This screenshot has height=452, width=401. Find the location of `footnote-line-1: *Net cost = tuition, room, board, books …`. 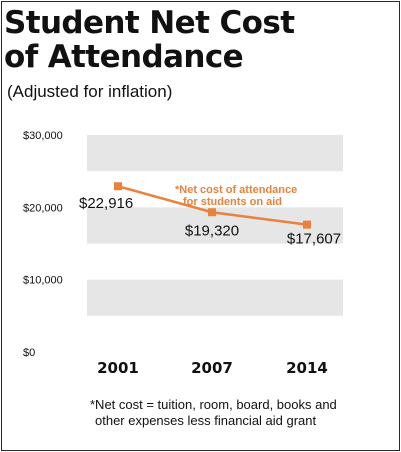

footnote-line-1: *Net cost = tuition, room, board, books … is located at coordinates (213, 404).